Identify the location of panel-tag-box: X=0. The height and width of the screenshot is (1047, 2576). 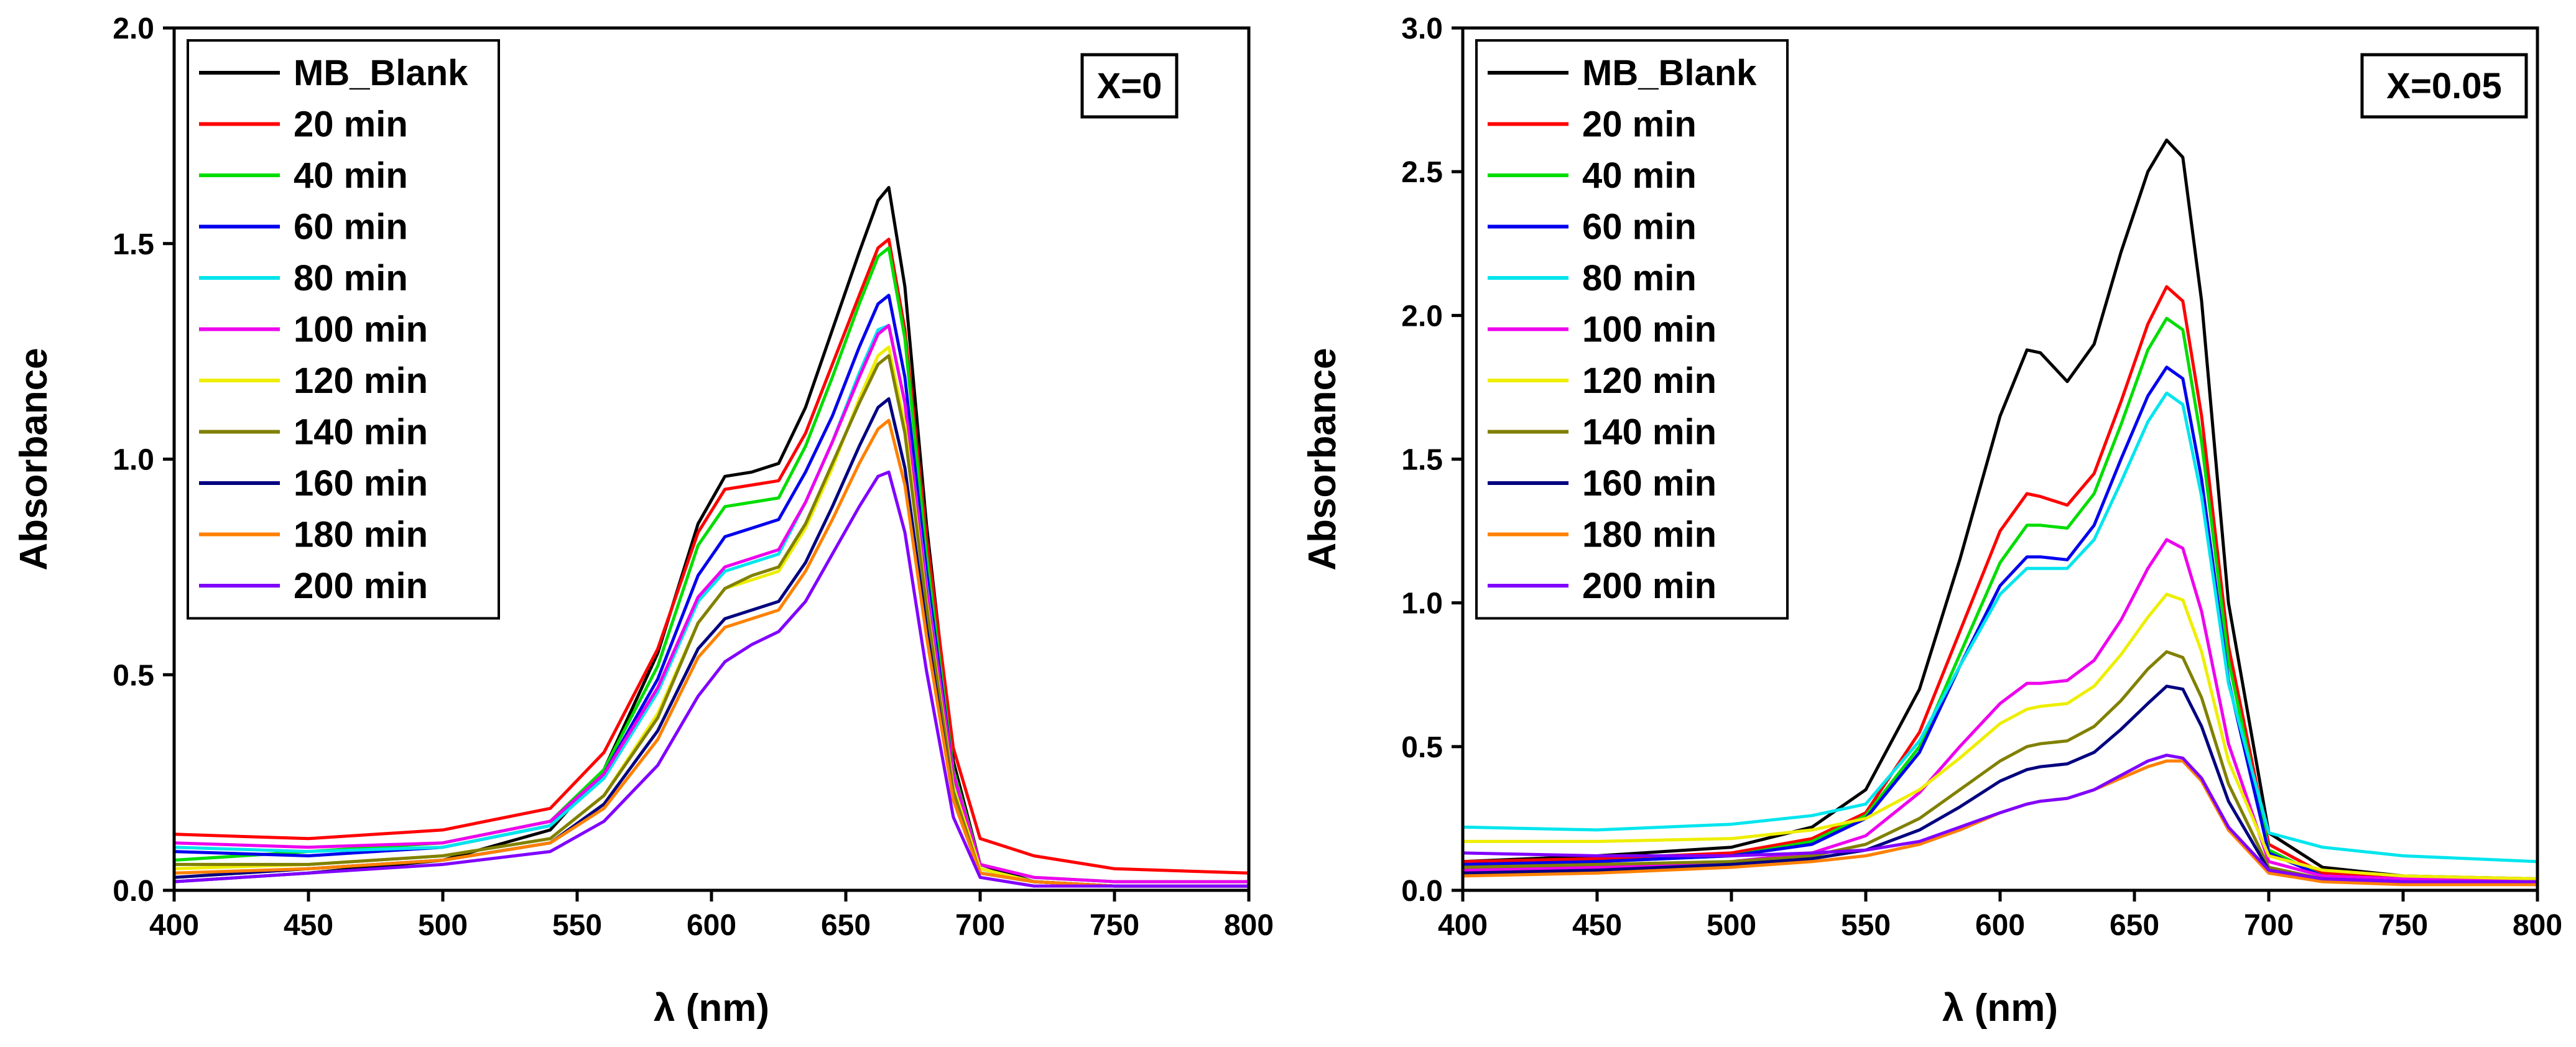
(1129, 86).